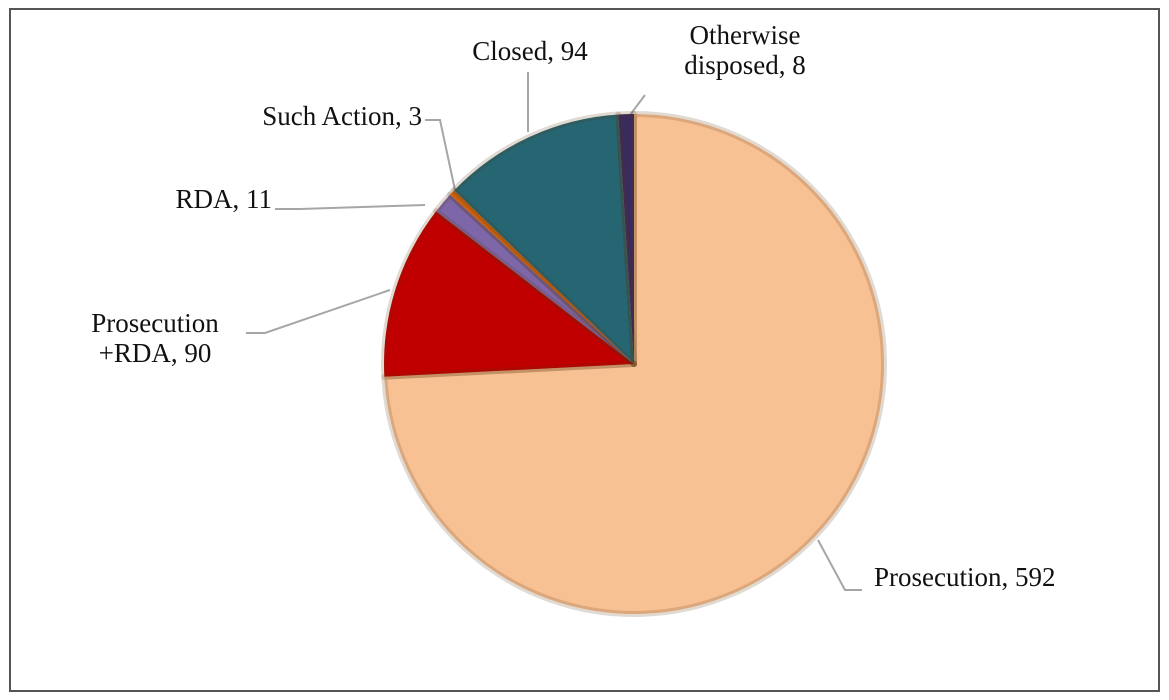 Image resolution: width=1169 pixels, height=700 pixels. Describe the element at coordinates (745, 50) in the screenshot. I see `data-label: Otherwise disposed, 8` at that location.